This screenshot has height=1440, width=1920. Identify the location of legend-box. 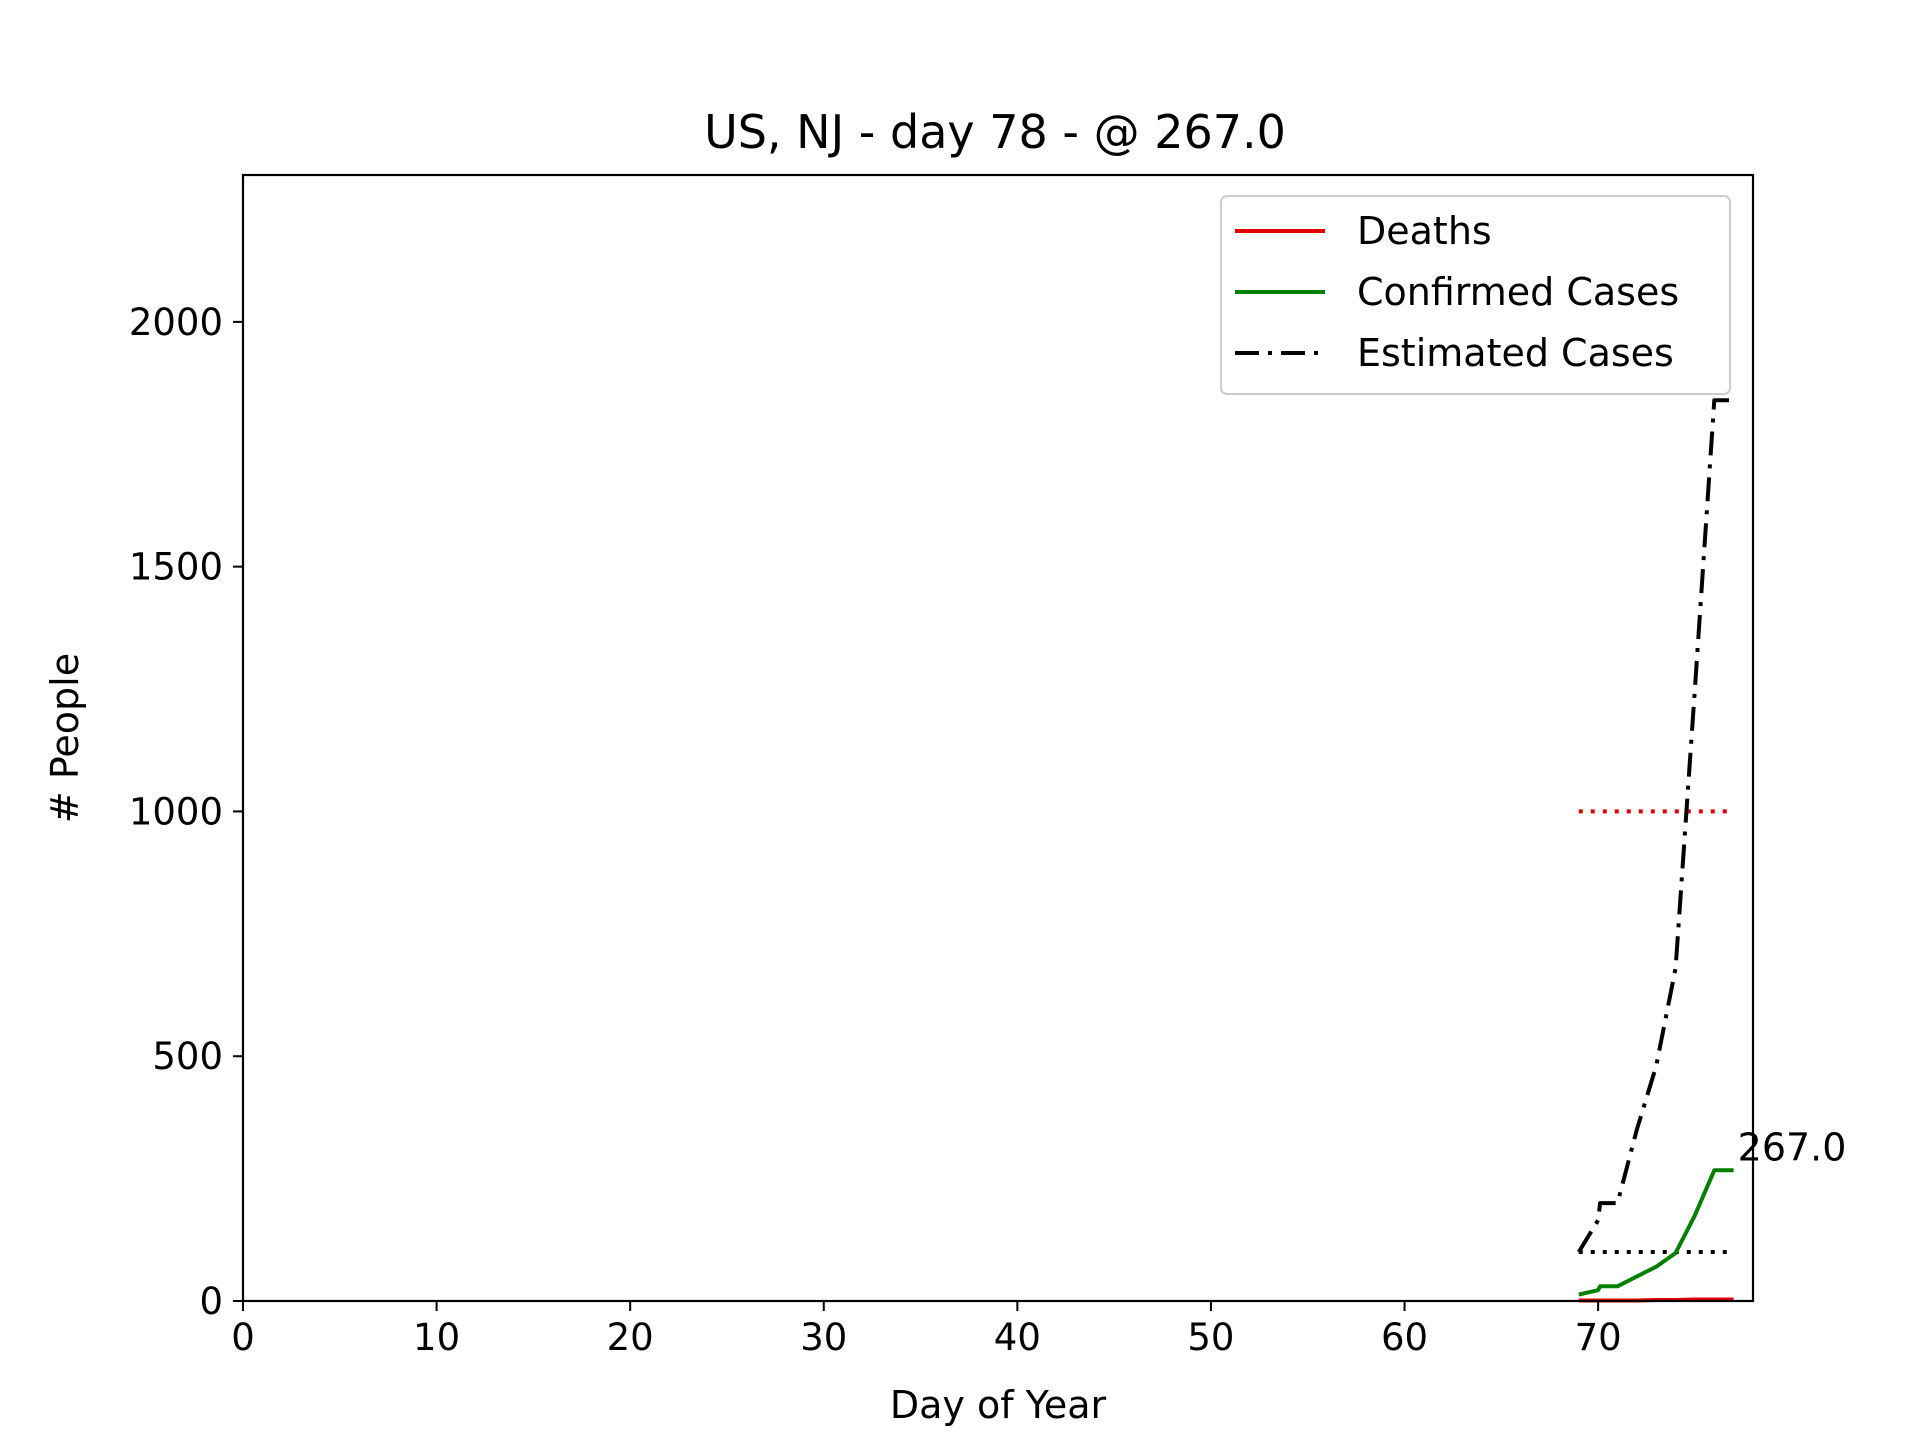
(1475, 295).